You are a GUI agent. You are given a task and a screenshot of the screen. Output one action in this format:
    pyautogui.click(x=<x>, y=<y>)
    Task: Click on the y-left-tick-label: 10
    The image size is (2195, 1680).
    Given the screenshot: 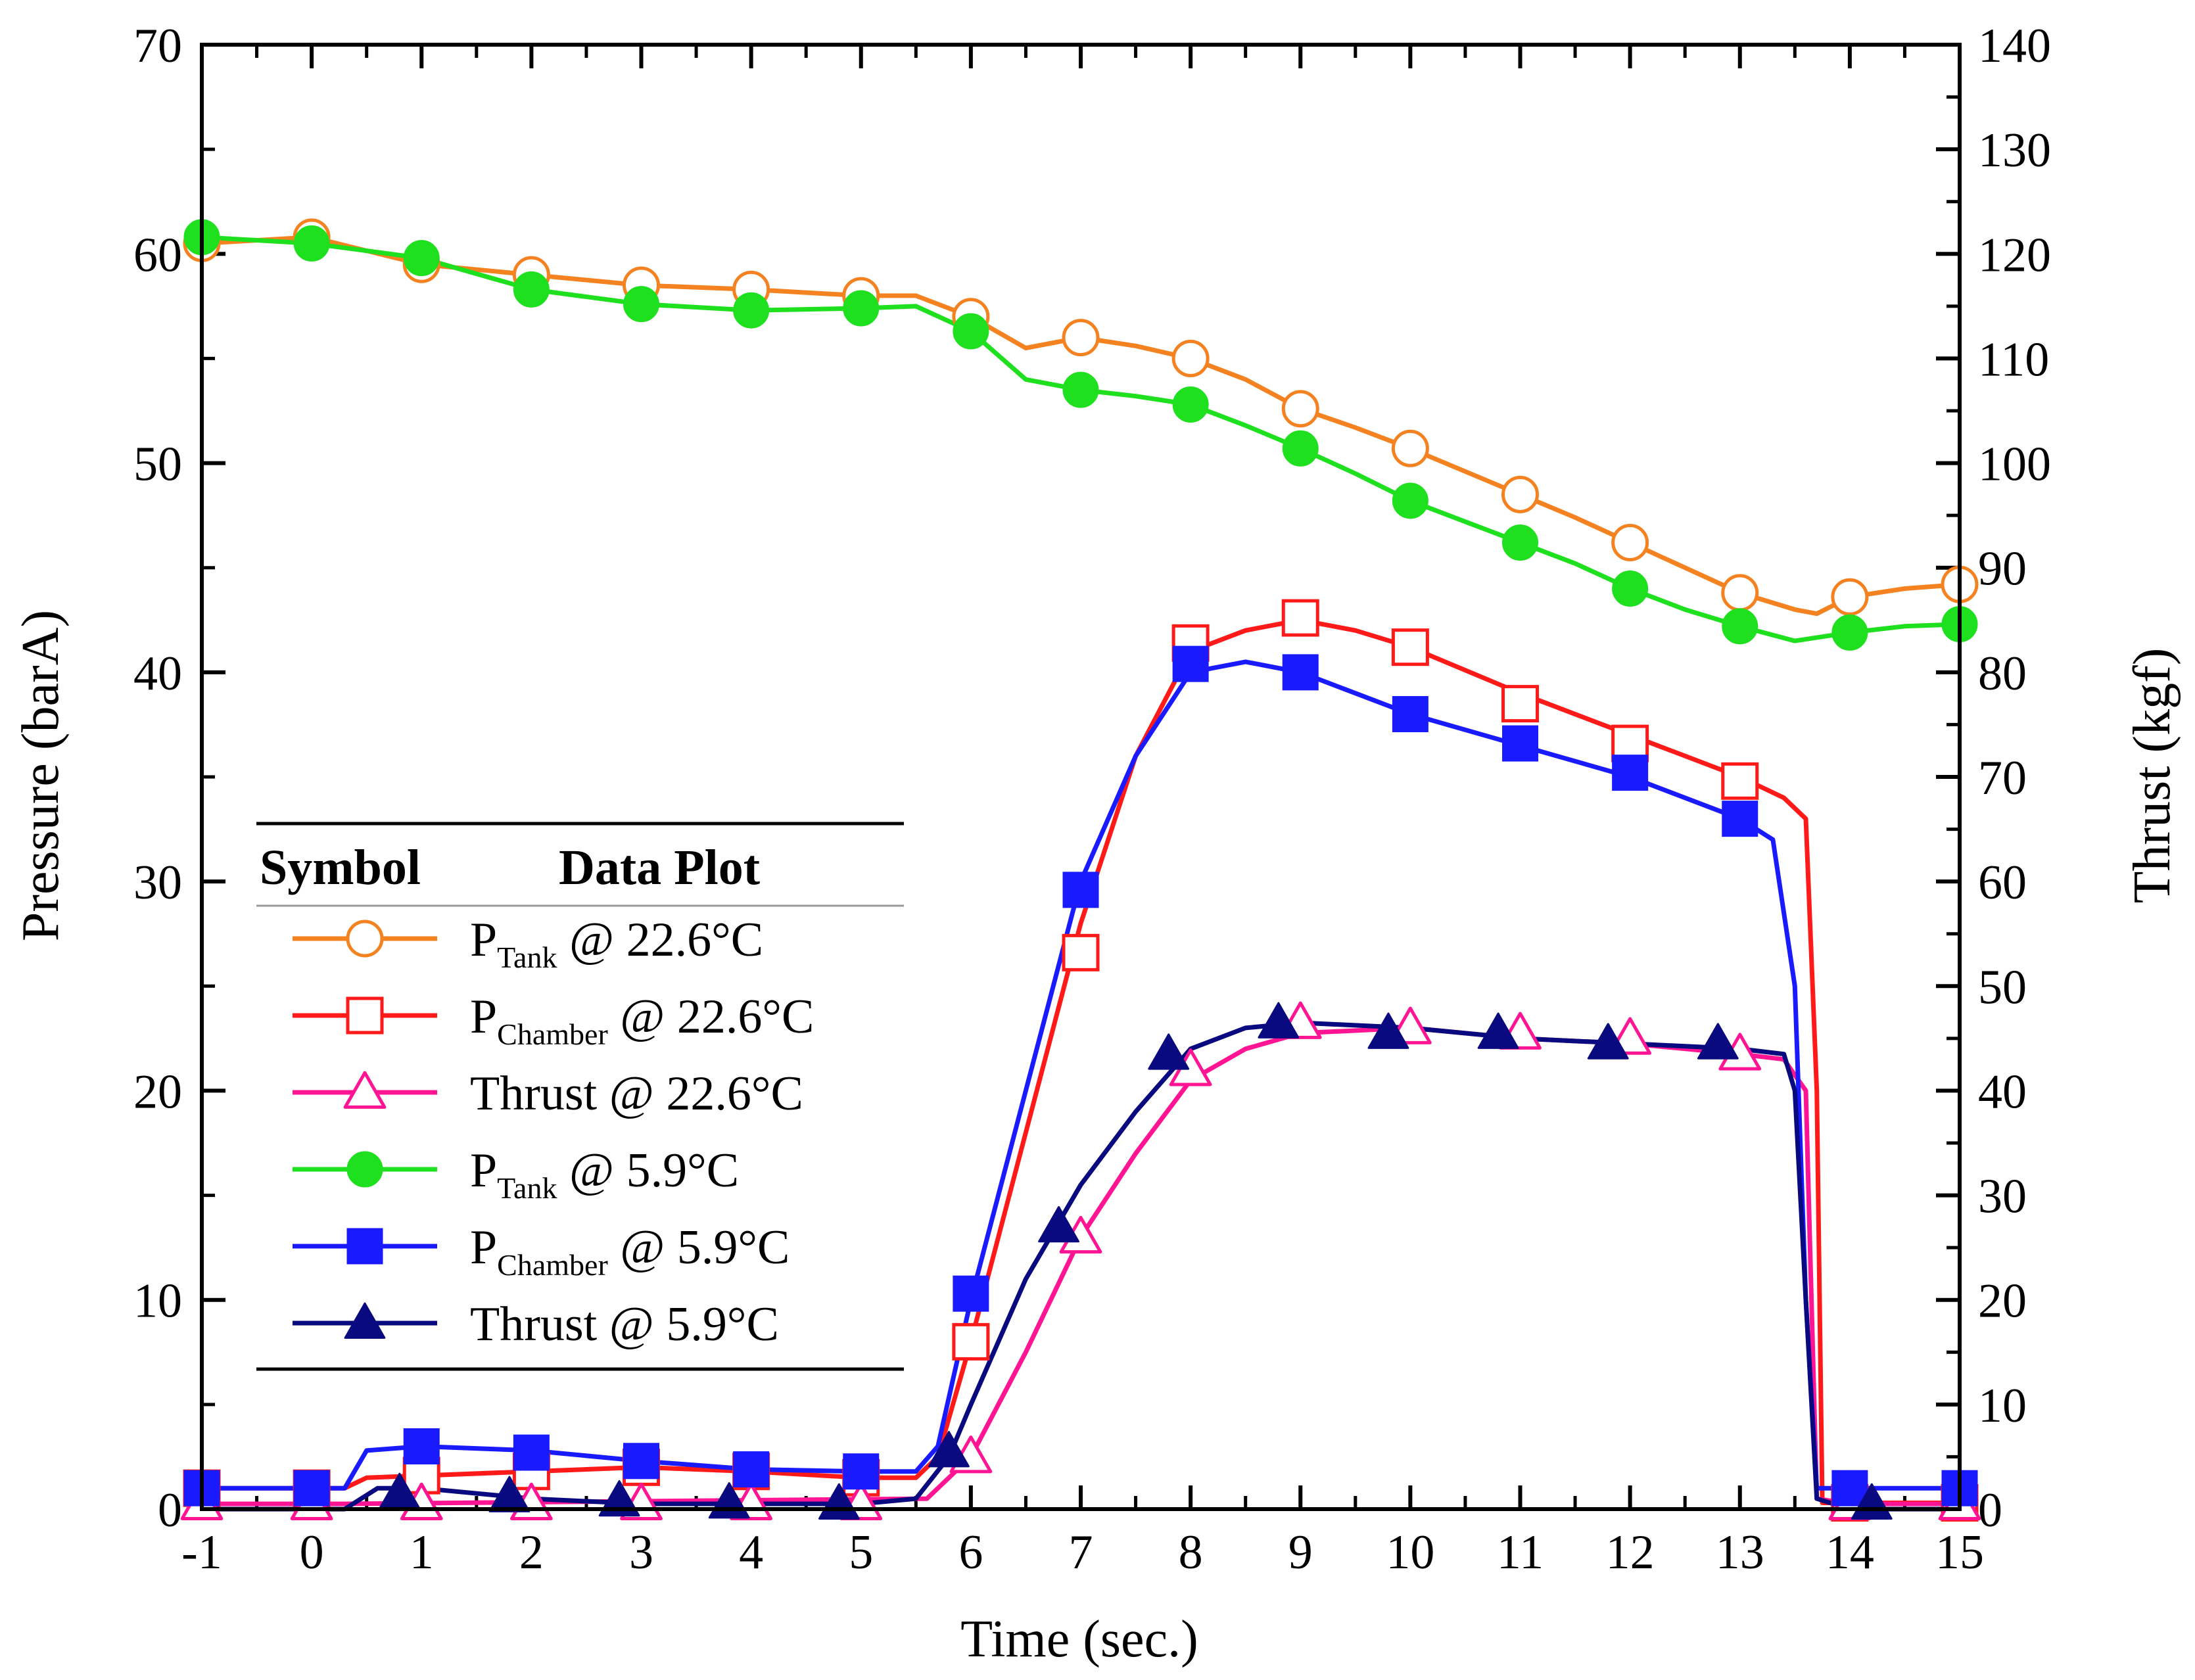 What is the action you would take?
    pyautogui.click(x=157, y=1301)
    